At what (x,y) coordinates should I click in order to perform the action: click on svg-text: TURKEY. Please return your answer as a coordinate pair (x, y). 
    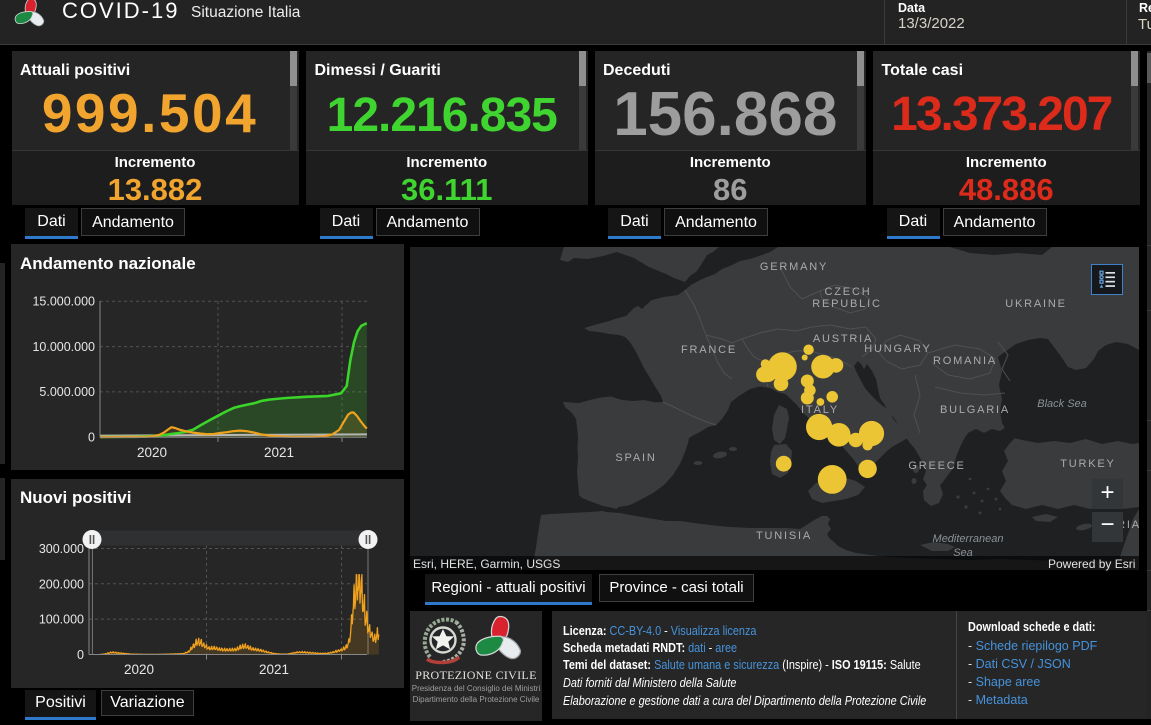
    Looking at the image, I should click on (1087, 464).